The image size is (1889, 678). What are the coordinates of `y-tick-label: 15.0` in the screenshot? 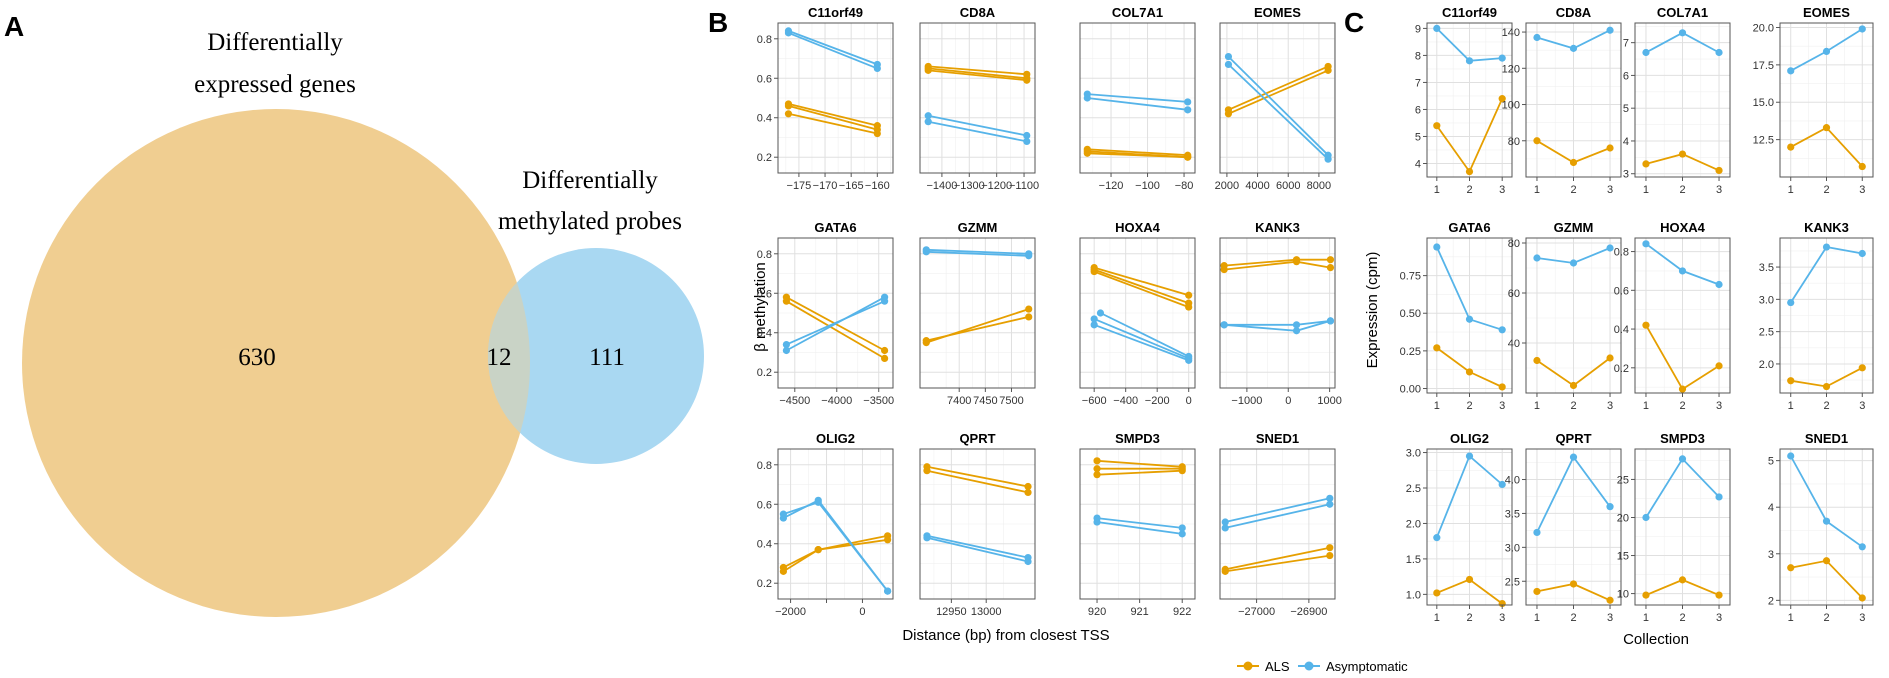 It's located at (1763, 103).